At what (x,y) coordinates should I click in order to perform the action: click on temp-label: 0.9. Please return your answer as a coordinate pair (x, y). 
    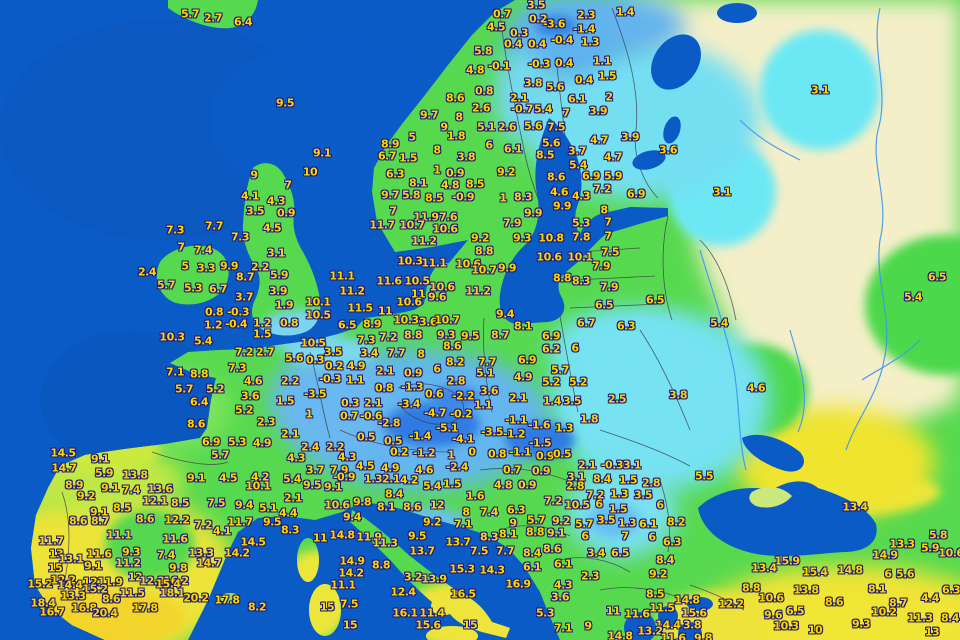
    Looking at the image, I should click on (541, 471).